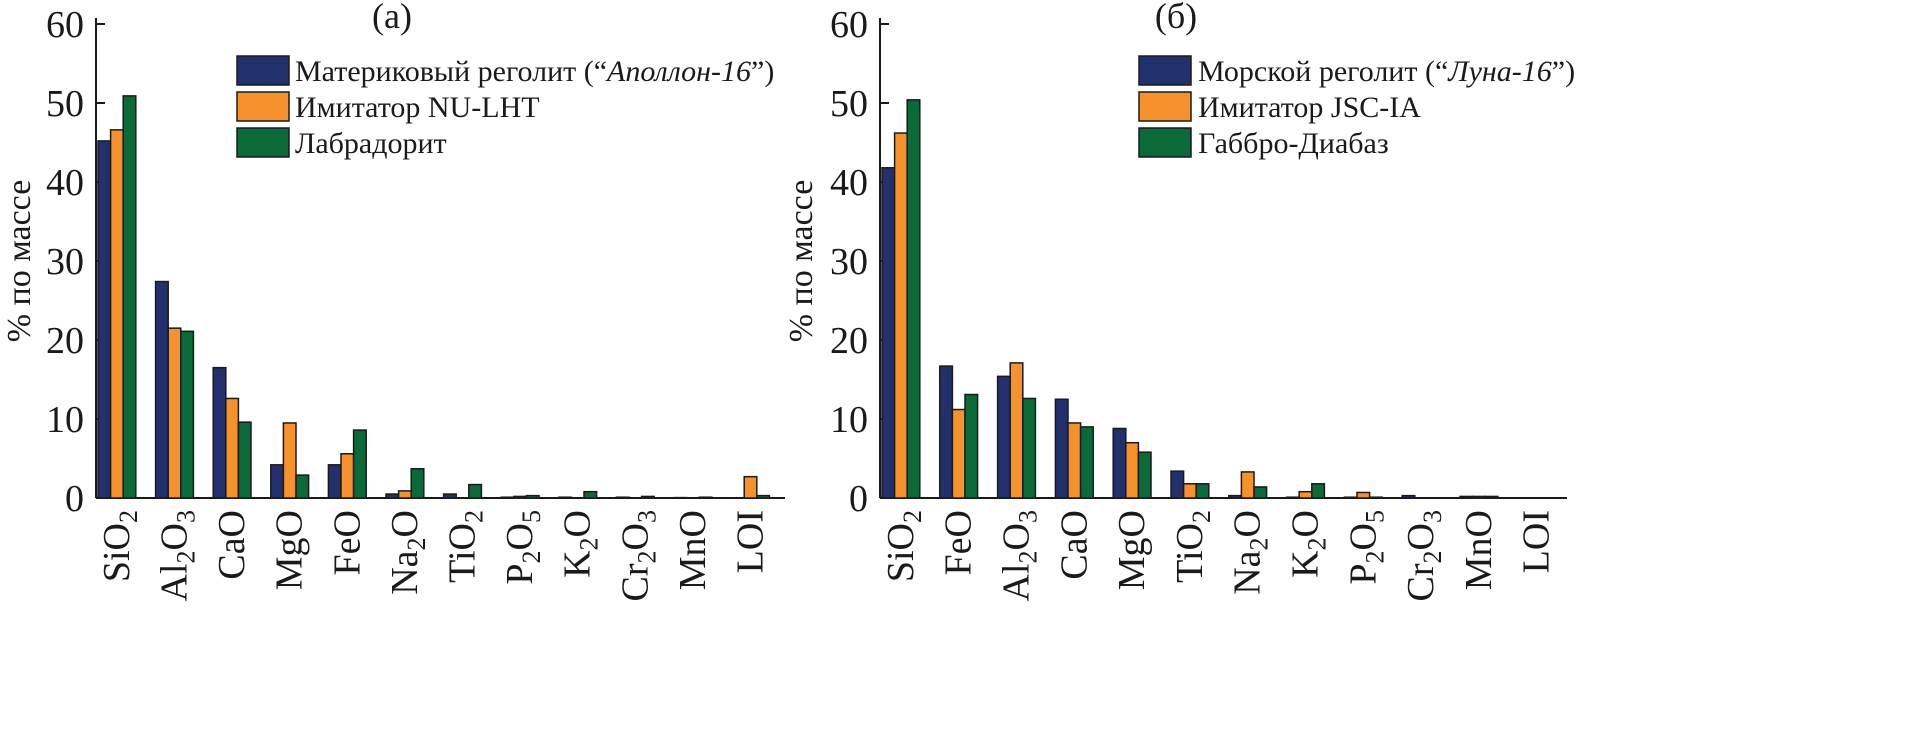 This screenshot has width=1917, height=732. I want to click on panel-title: (б), so click(1176, 18).